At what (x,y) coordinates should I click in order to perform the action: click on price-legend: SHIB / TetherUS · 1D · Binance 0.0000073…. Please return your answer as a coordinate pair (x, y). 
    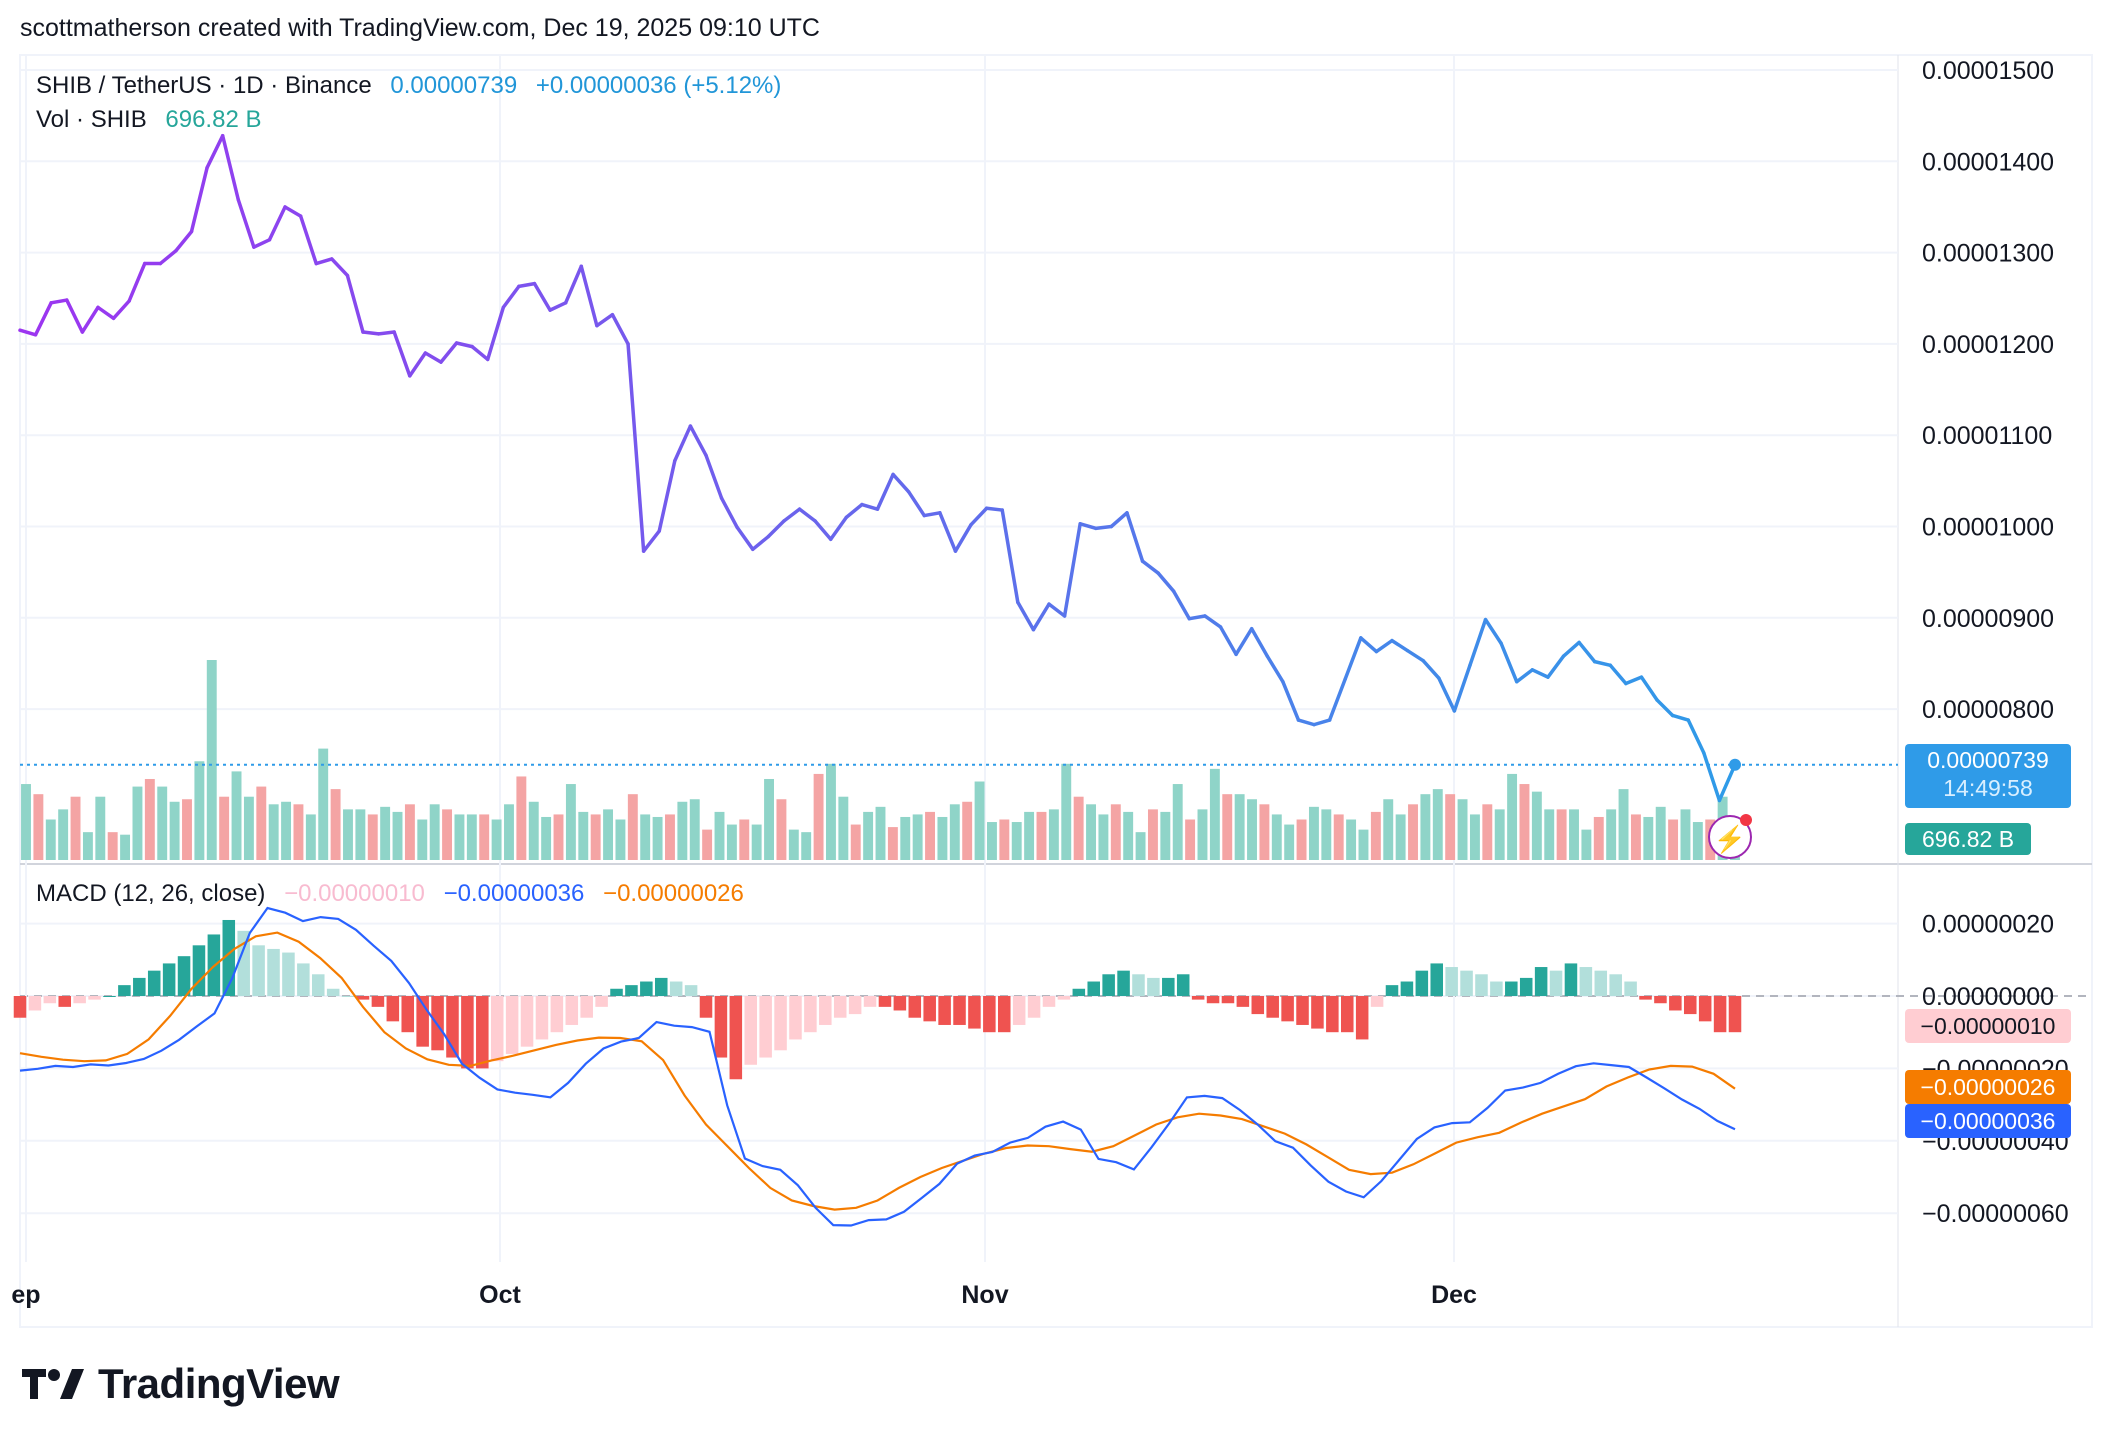
    Looking at the image, I should click on (414, 86).